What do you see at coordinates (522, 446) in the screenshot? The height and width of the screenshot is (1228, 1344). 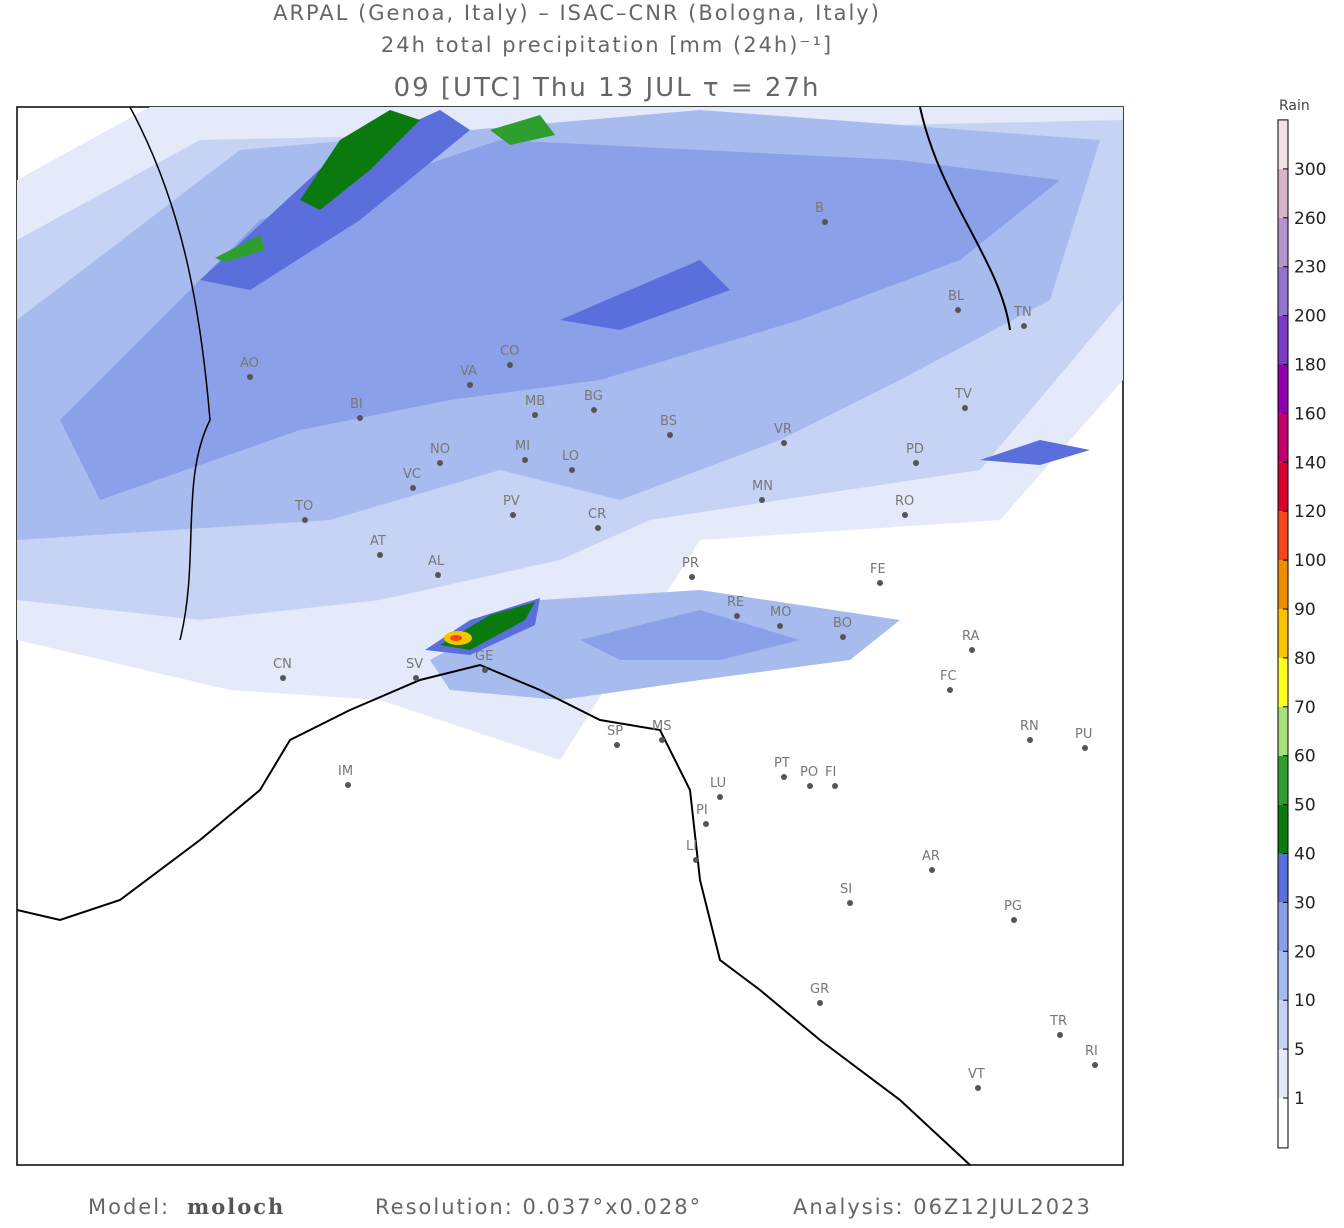 I see `city-label: MI` at bounding box center [522, 446].